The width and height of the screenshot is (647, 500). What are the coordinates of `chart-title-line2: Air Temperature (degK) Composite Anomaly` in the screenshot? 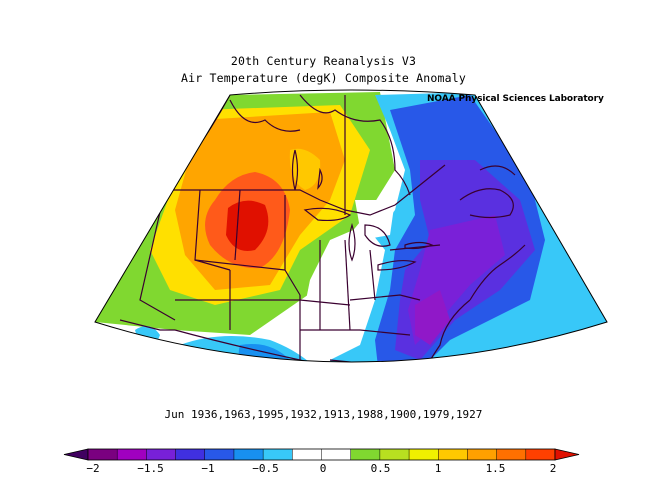 It's located at (323, 78).